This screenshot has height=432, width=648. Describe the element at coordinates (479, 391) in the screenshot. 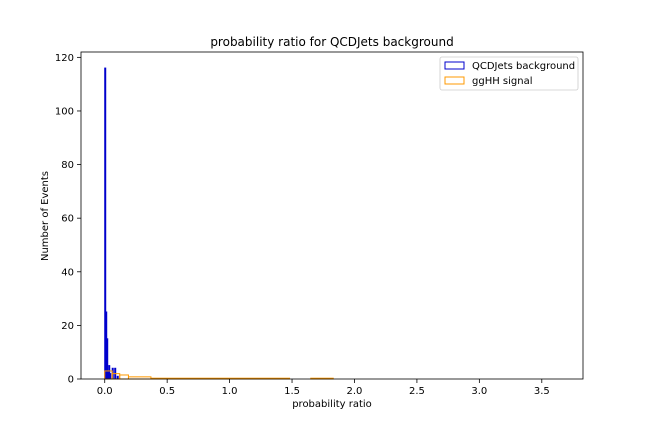

I see `x-tick-label: 3.0` at that location.